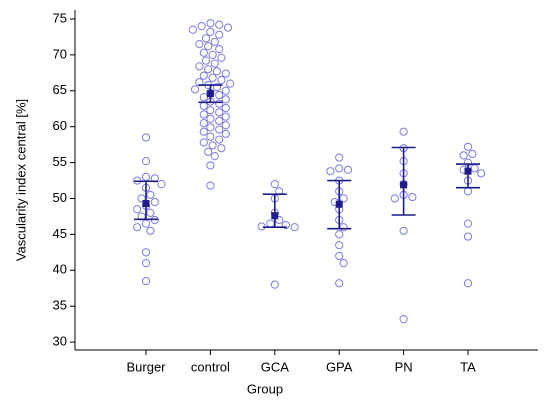 The width and height of the screenshot is (550, 404). I want to click on y-tick-label: 40, so click(60, 269).